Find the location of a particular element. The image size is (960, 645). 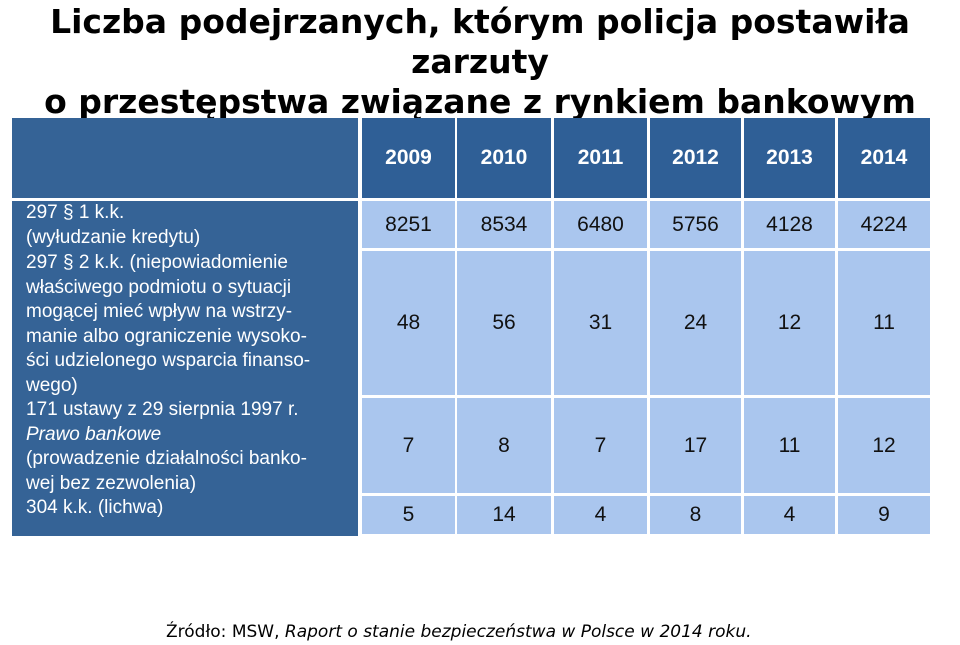

value-cell: 5 is located at coordinates (408, 515).